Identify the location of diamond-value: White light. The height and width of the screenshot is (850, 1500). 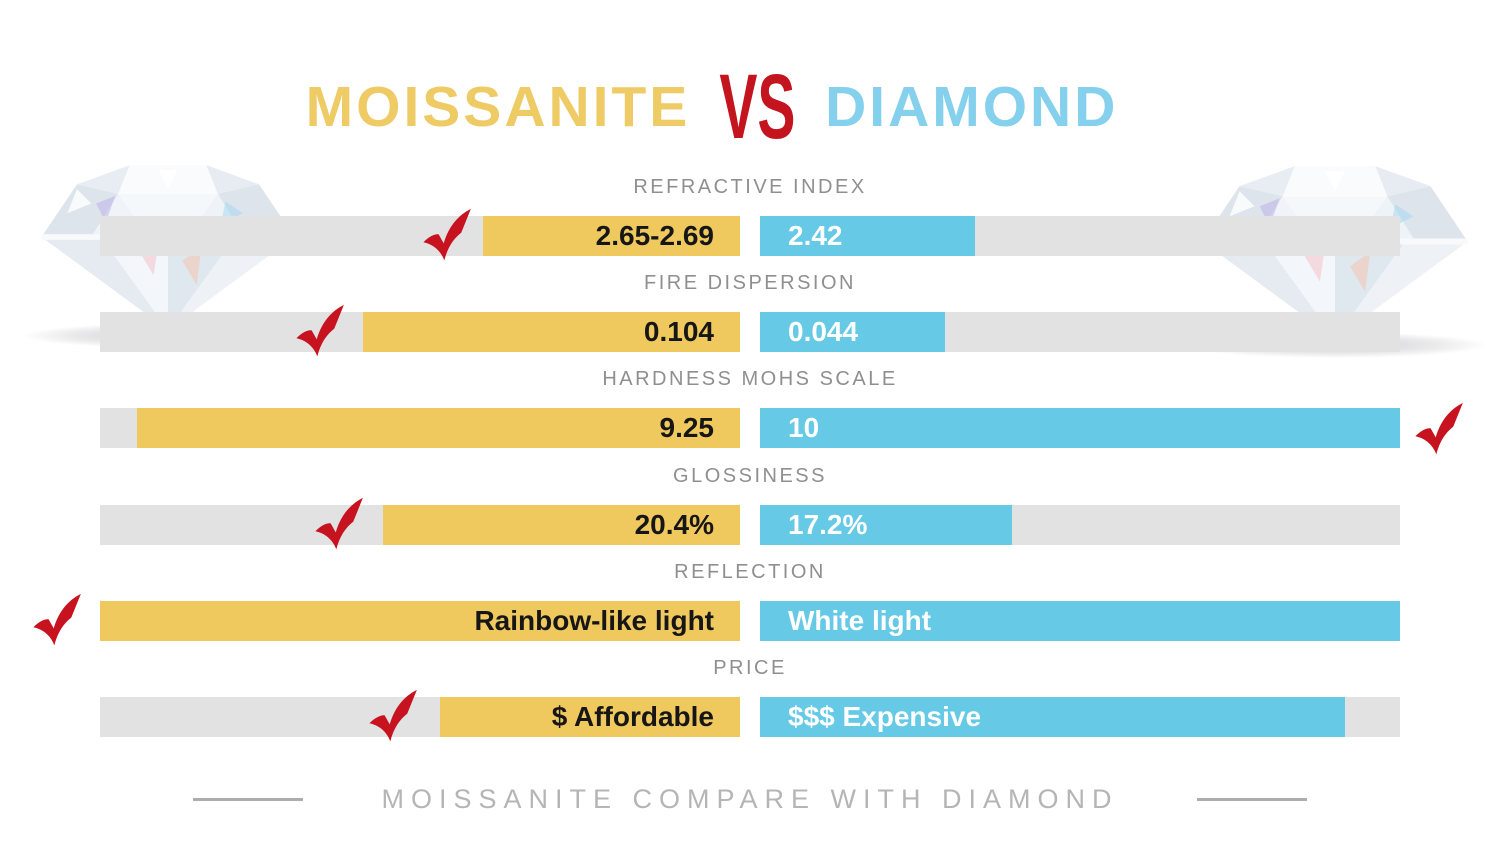
(860, 620).